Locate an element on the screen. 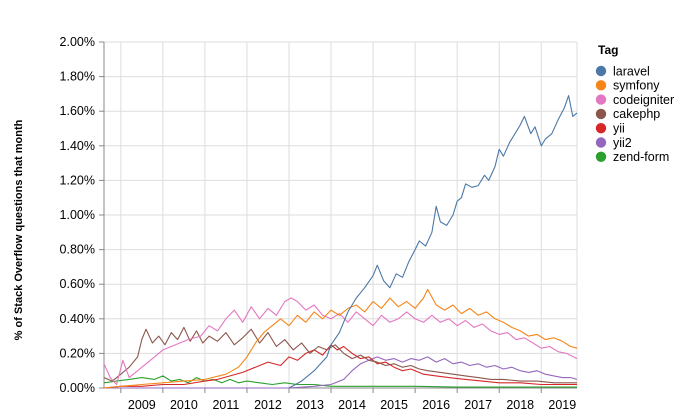  x-tick-label: 2016 is located at coordinates (436, 405).